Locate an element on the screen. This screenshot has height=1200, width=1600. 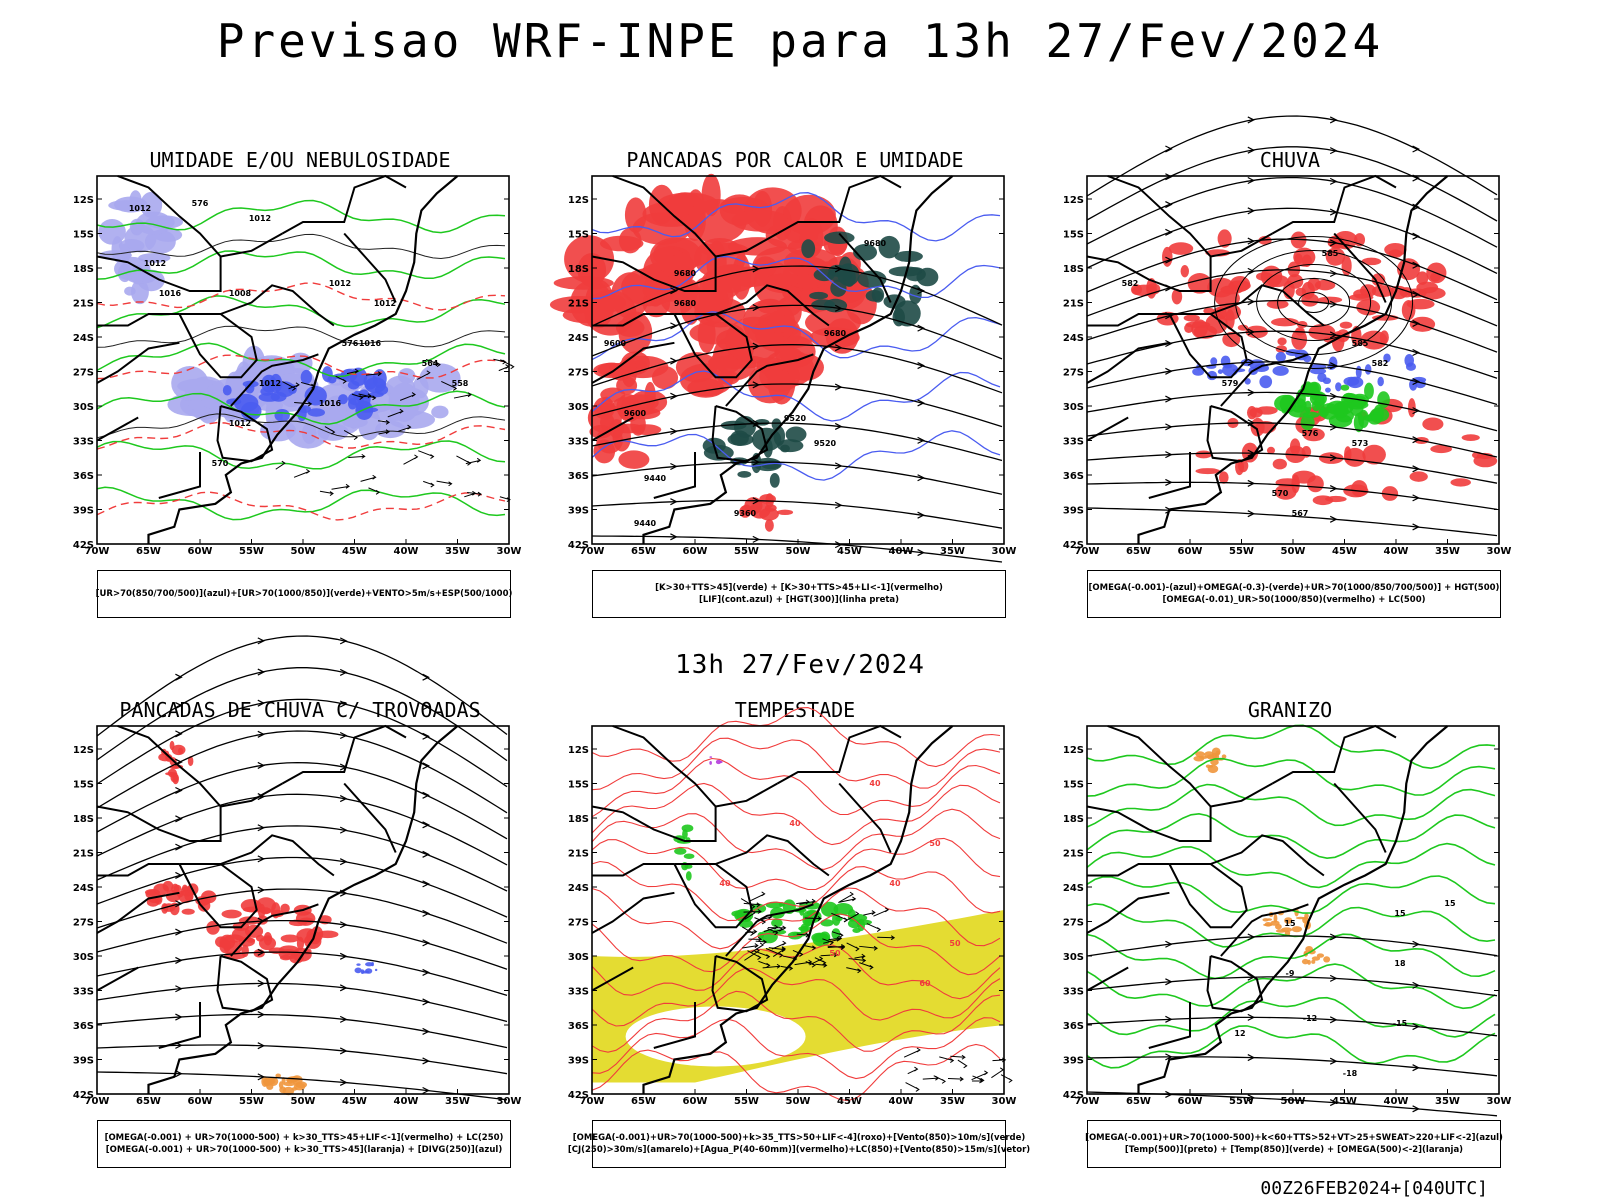
contour-label: -12 is located at coordinates (1310, 1018).